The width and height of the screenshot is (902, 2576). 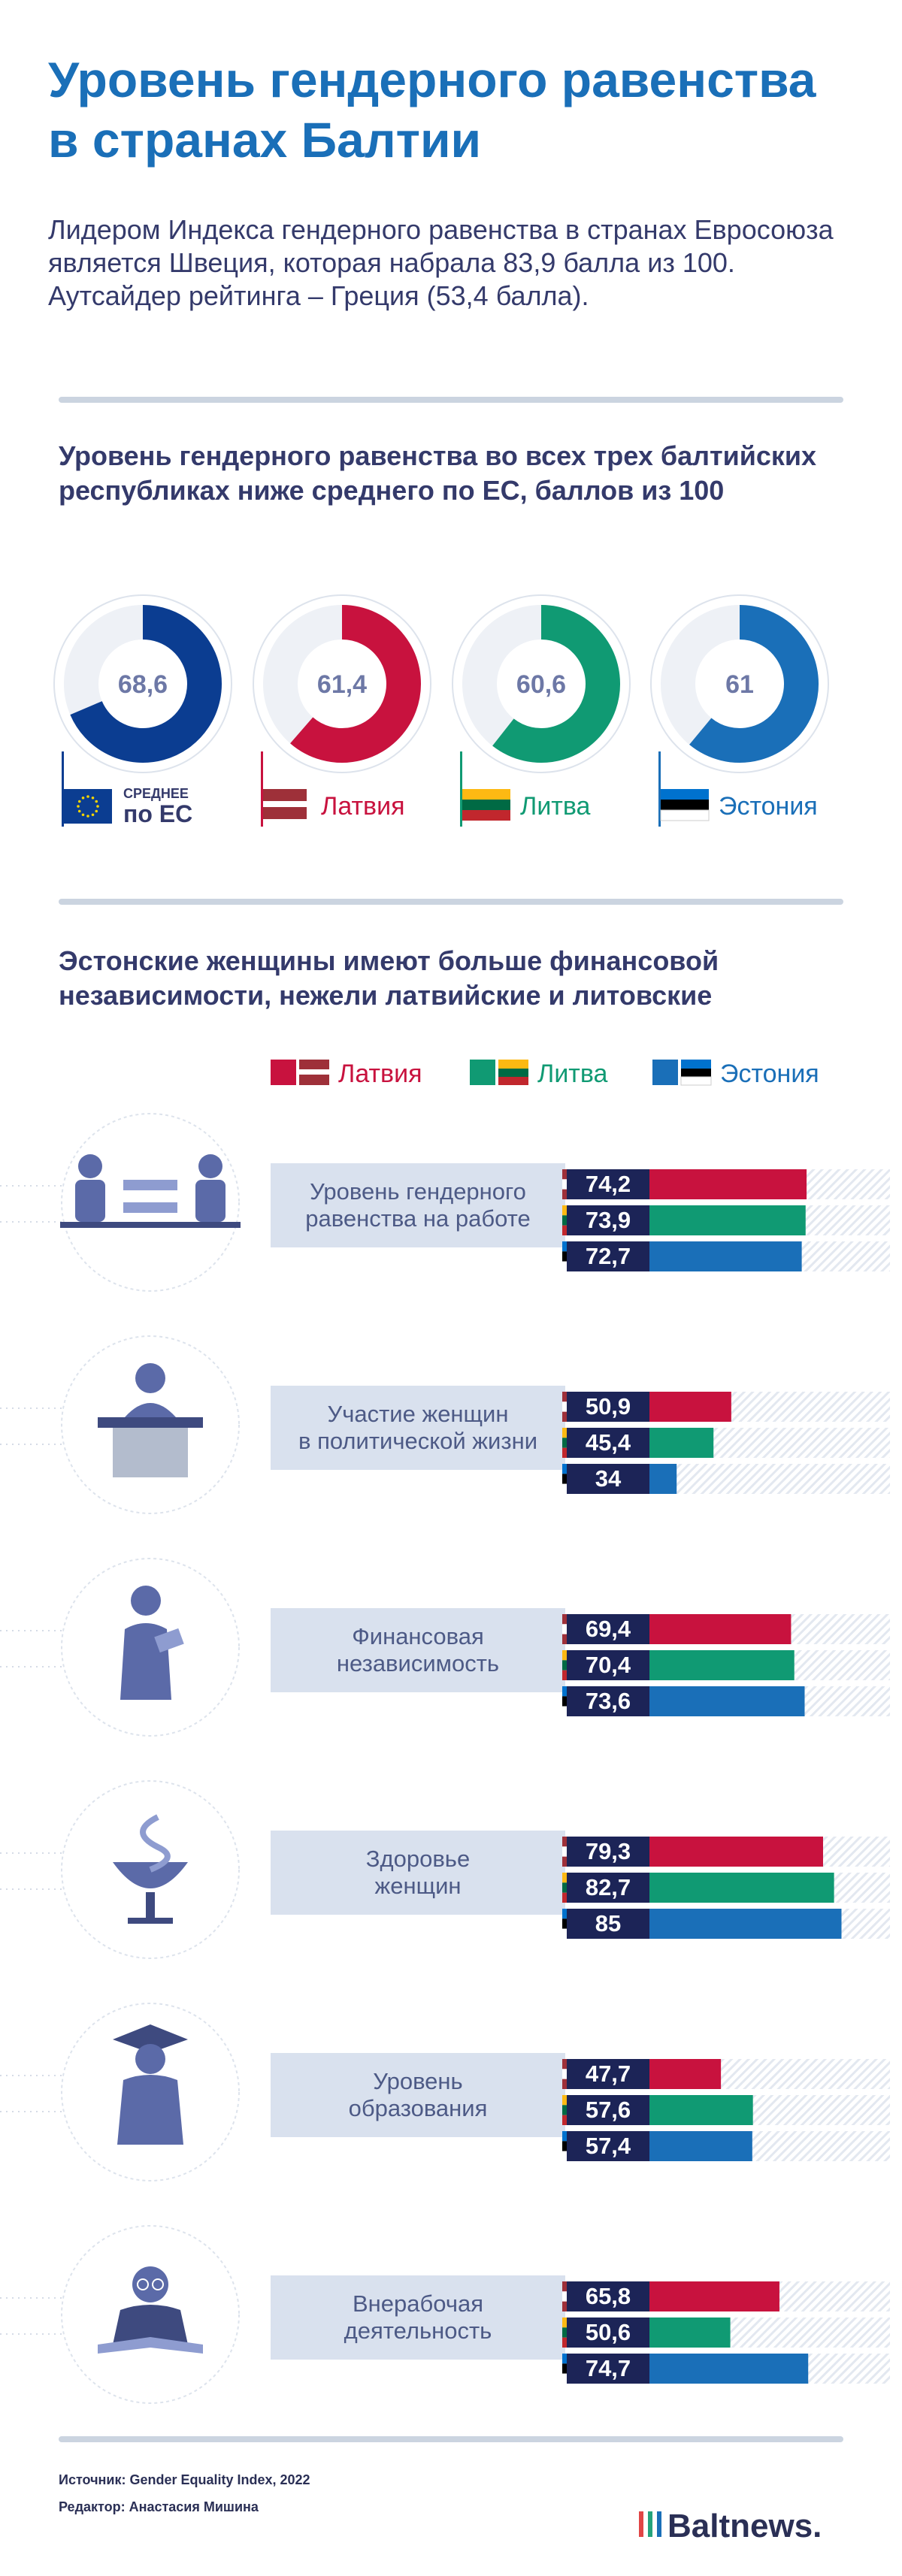 I want to click on legend-label: Эстония, so click(x=769, y=1074).